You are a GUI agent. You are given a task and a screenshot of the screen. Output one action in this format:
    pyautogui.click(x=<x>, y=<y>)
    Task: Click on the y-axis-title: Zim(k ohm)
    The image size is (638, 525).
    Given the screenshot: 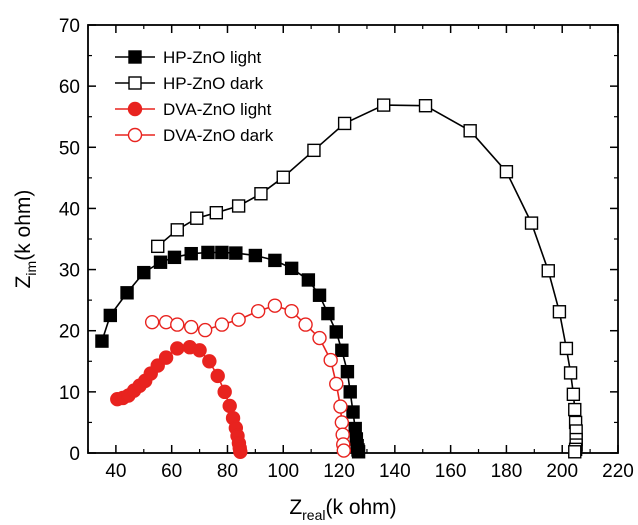 What is the action you would take?
    pyautogui.click(x=25, y=239)
    